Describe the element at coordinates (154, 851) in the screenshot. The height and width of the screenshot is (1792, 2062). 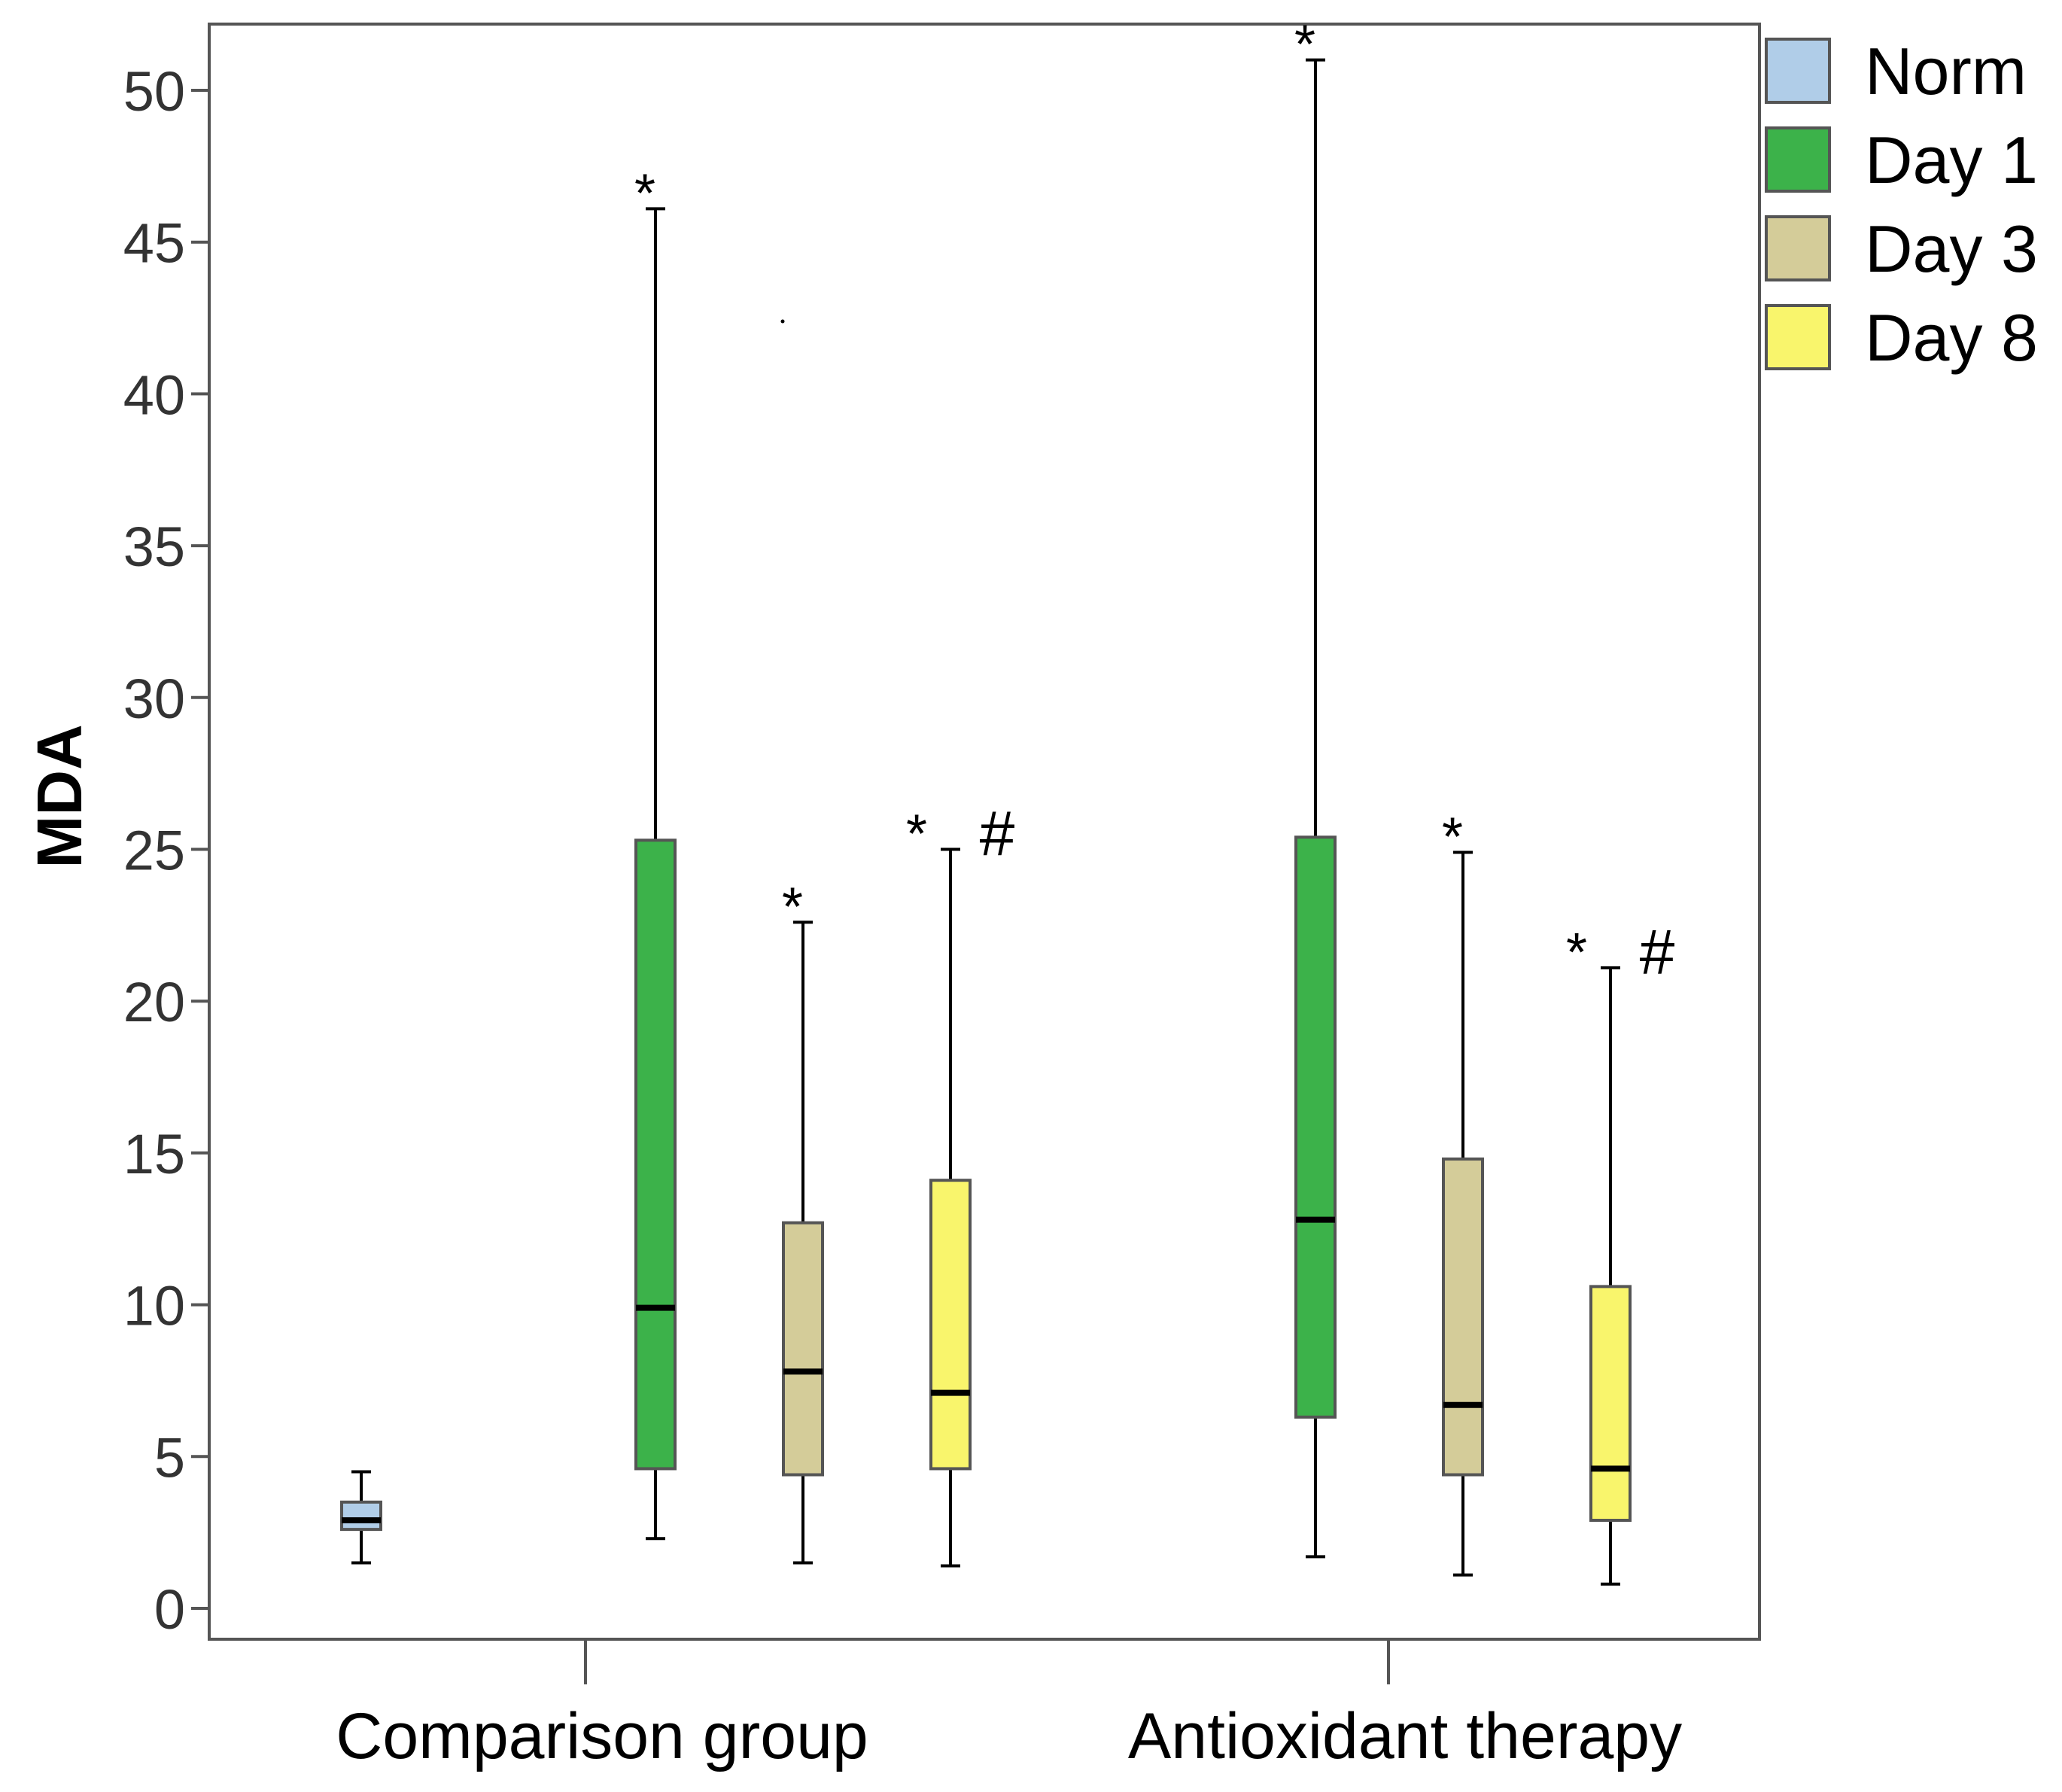
I see `y-tick-label: 25` at that location.